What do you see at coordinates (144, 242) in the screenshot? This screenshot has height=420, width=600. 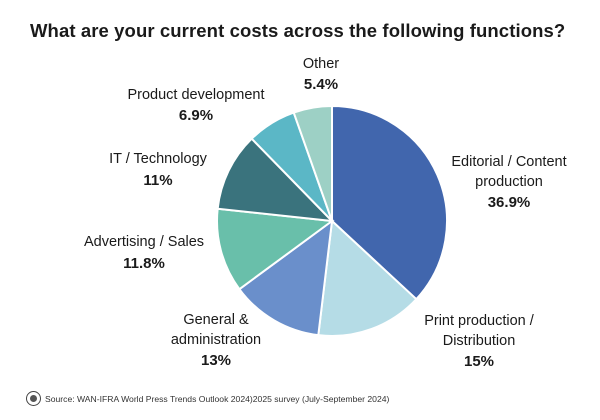 I see `slice-label-4: Advertising / Sales` at bounding box center [144, 242].